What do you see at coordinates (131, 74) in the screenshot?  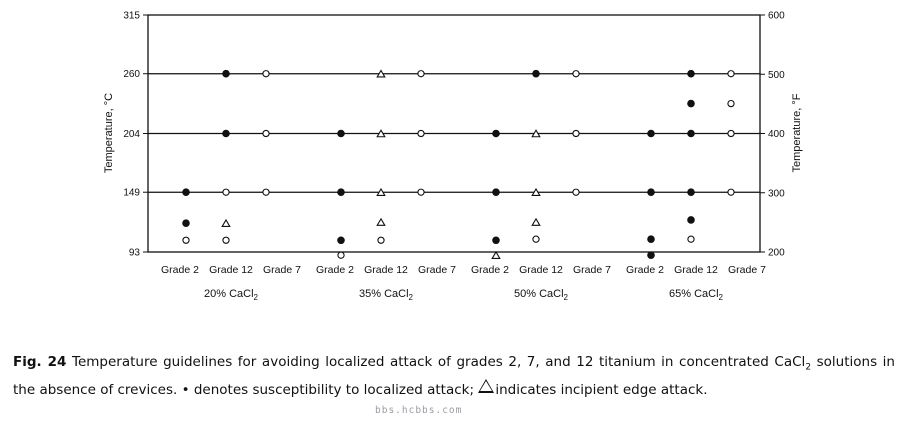 I see `left-tick-label: 260` at bounding box center [131, 74].